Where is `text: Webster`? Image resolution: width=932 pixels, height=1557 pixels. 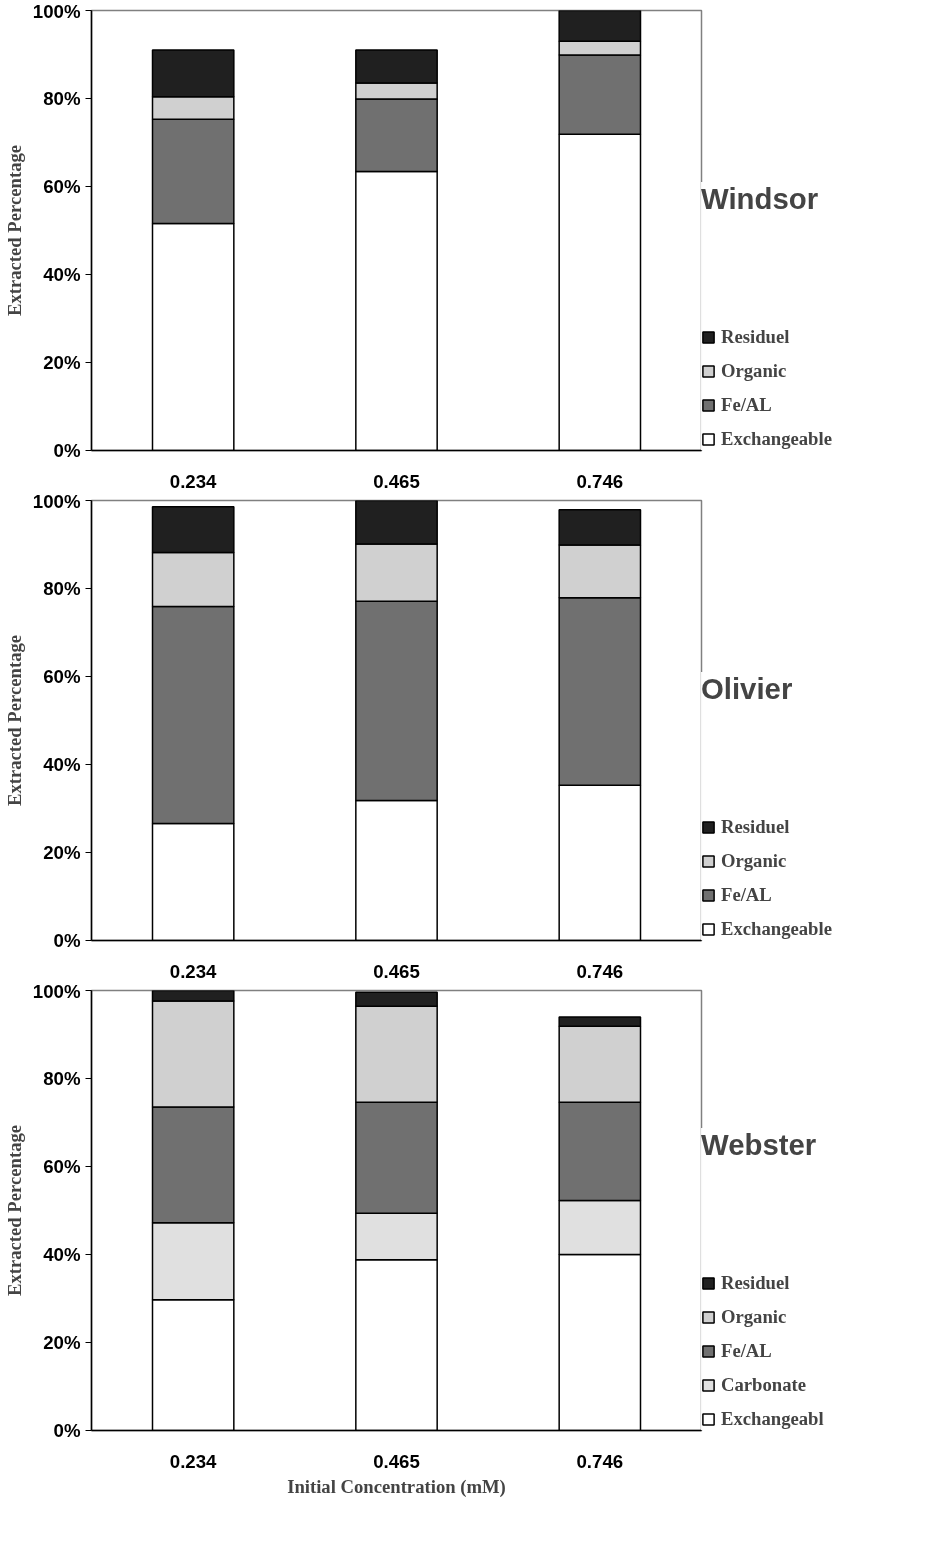
text: Webster is located at coordinates (759, 1145).